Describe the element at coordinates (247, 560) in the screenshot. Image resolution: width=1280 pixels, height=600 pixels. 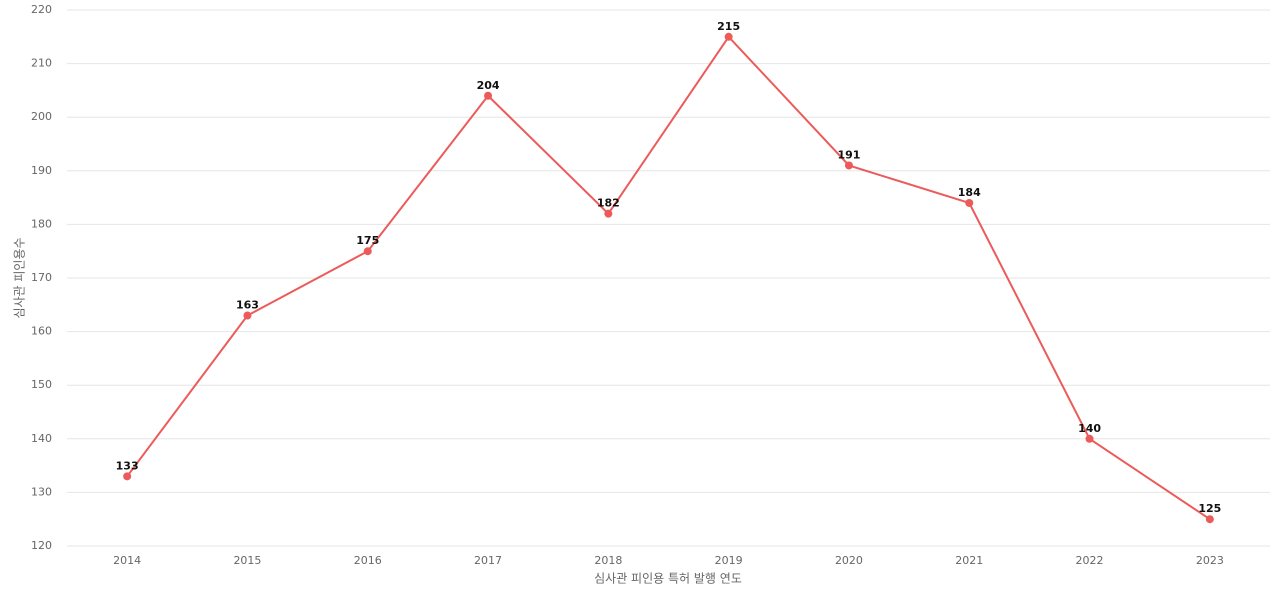
I see `x-tick-label: 2015` at that location.